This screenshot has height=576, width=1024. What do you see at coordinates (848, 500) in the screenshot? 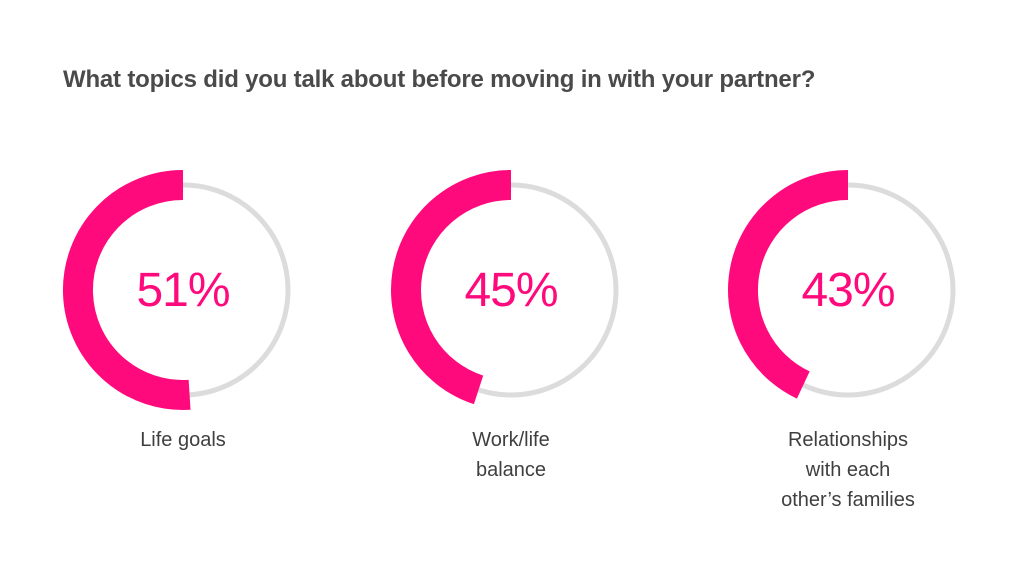
I see `category-label-line: other’s families` at bounding box center [848, 500].